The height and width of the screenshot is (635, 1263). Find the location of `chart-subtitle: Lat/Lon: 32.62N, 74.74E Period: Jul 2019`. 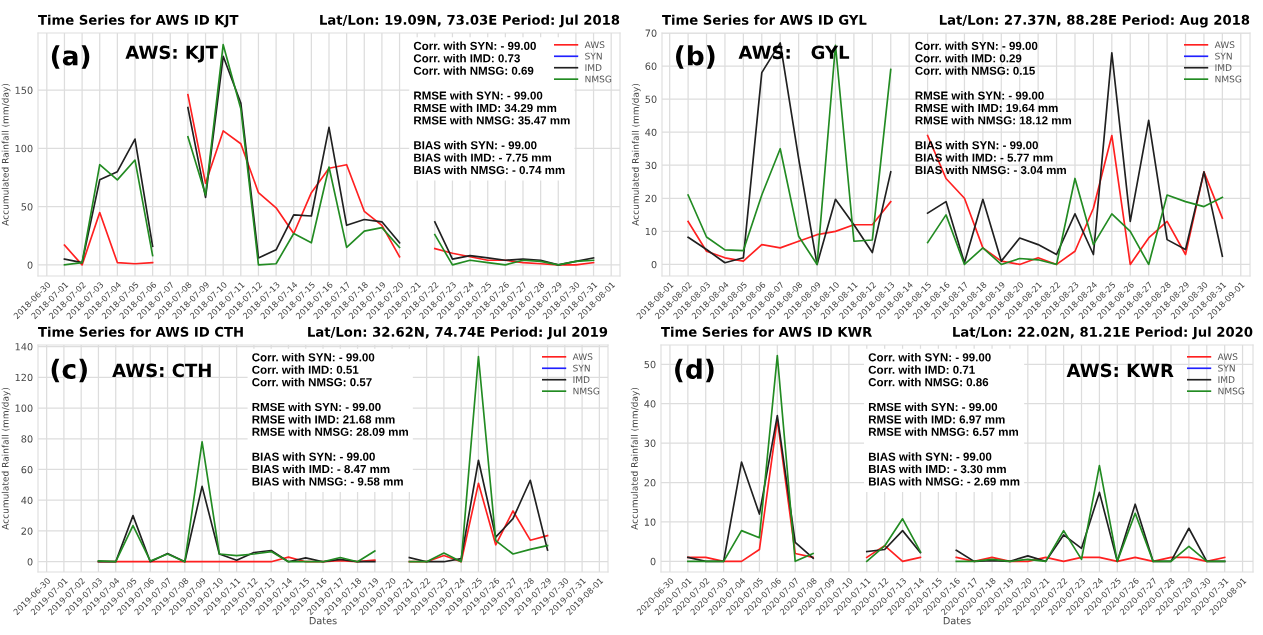

chart-subtitle: Lat/Lon: 32.62N, 74.74E Period: Jul 2019 is located at coordinates (458, 333).